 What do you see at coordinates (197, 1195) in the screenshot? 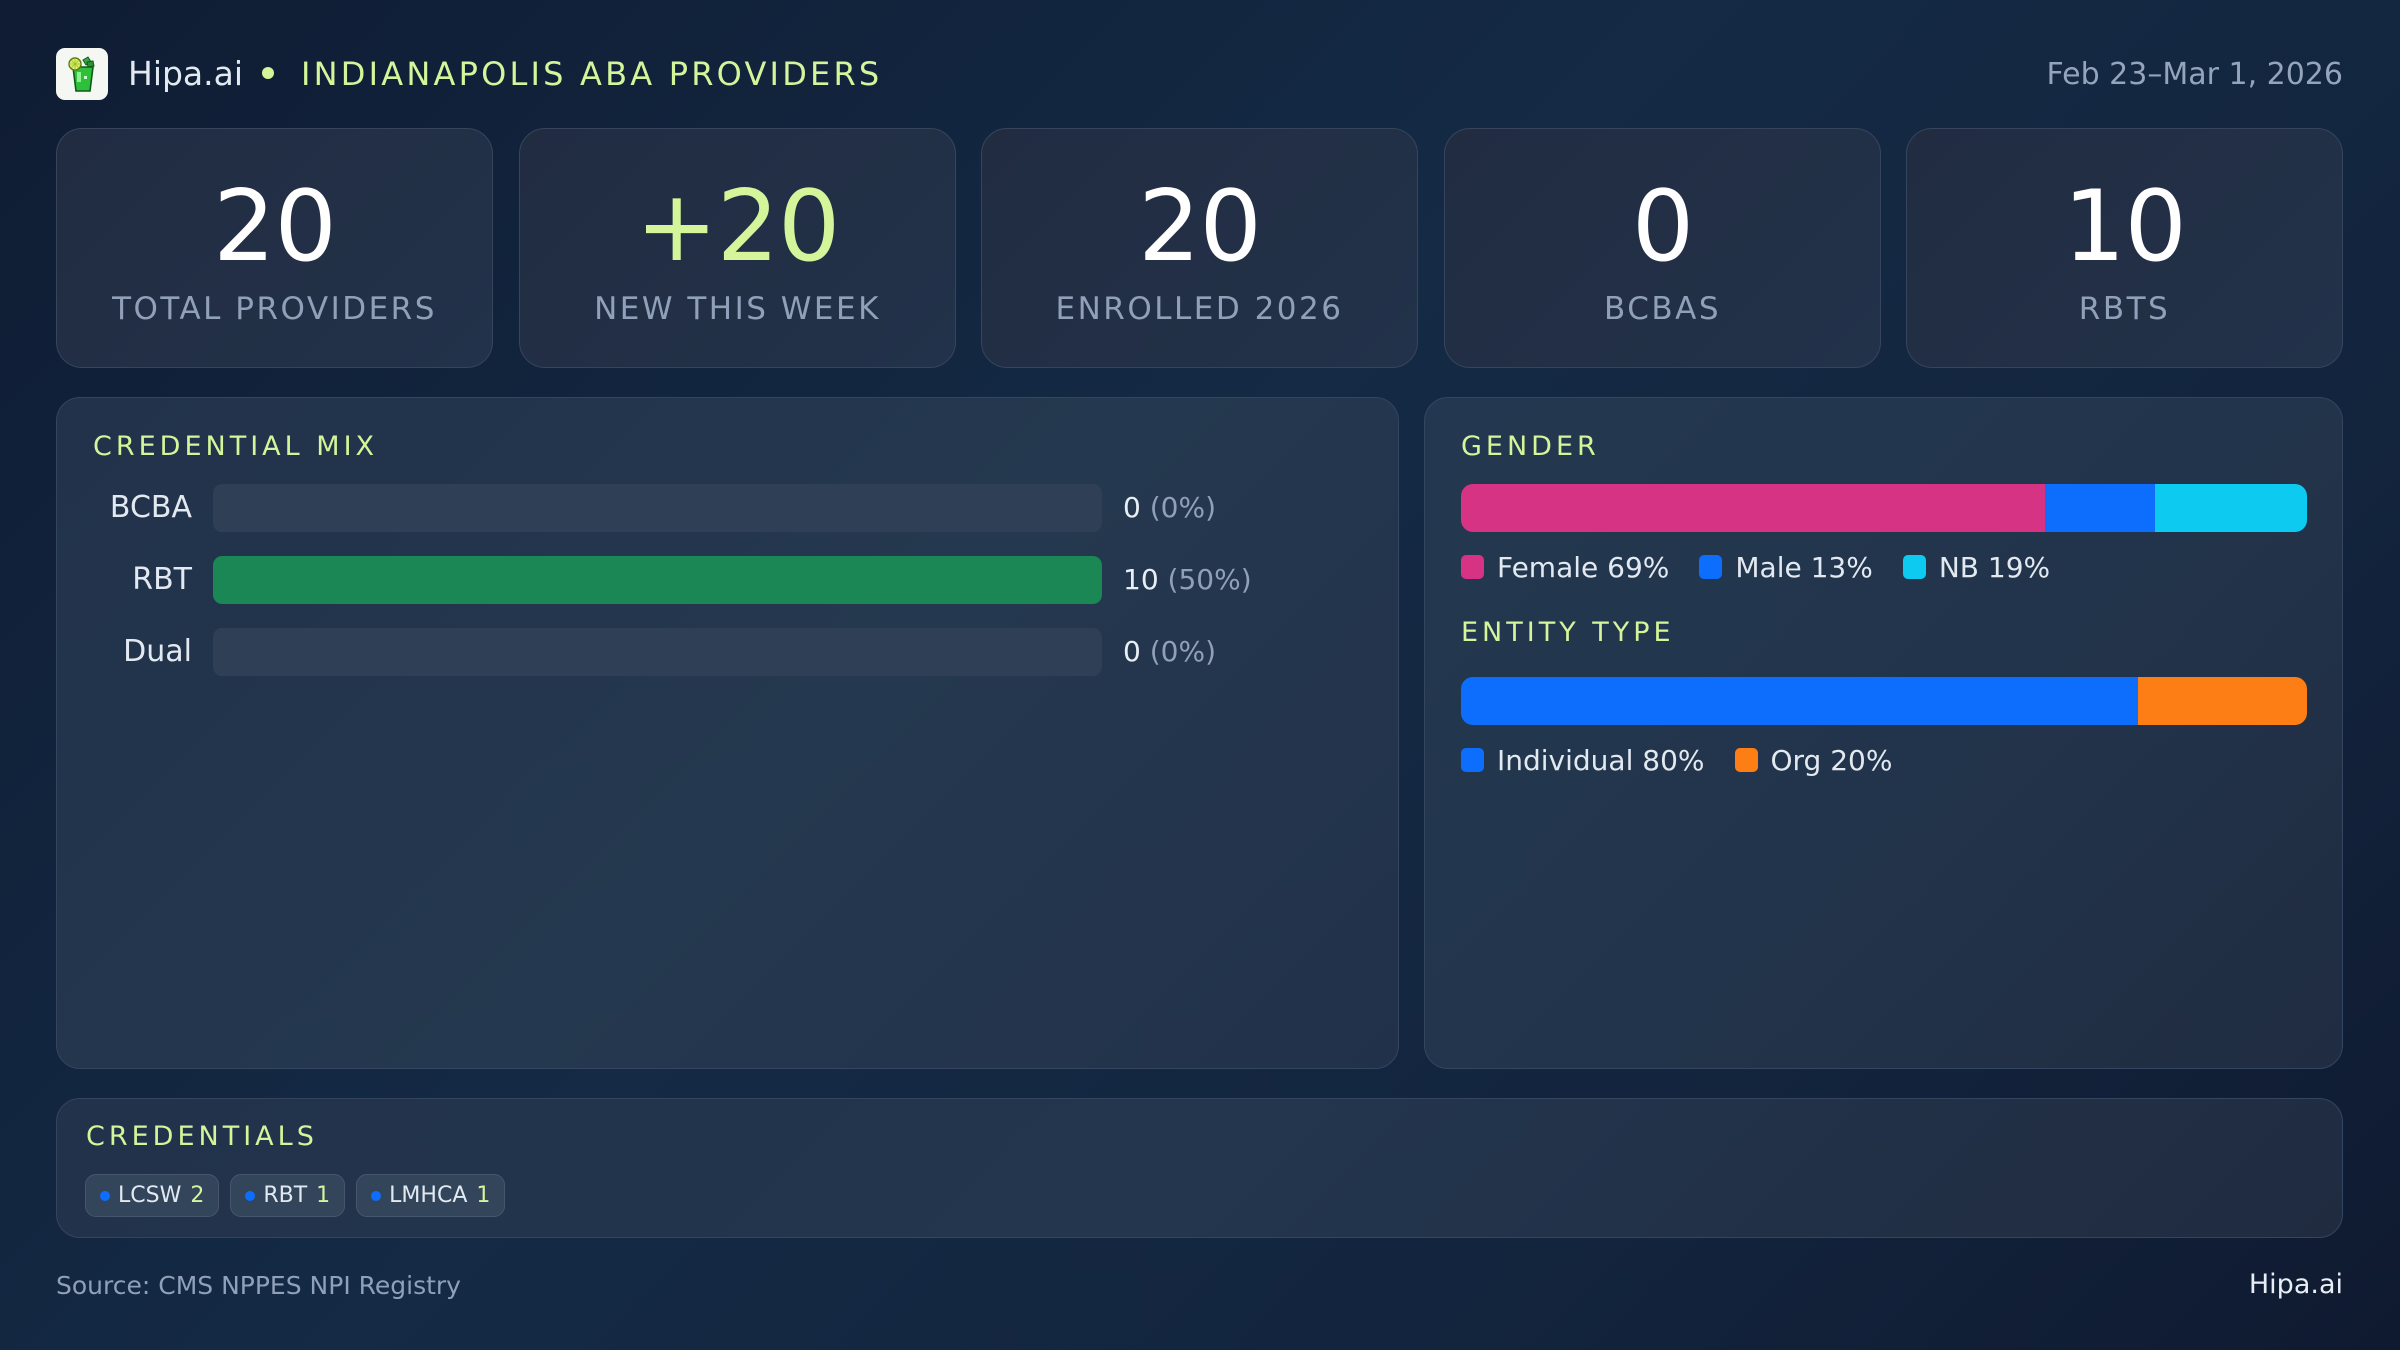
I see `pill-count: 2` at bounding box center [197, 1195].